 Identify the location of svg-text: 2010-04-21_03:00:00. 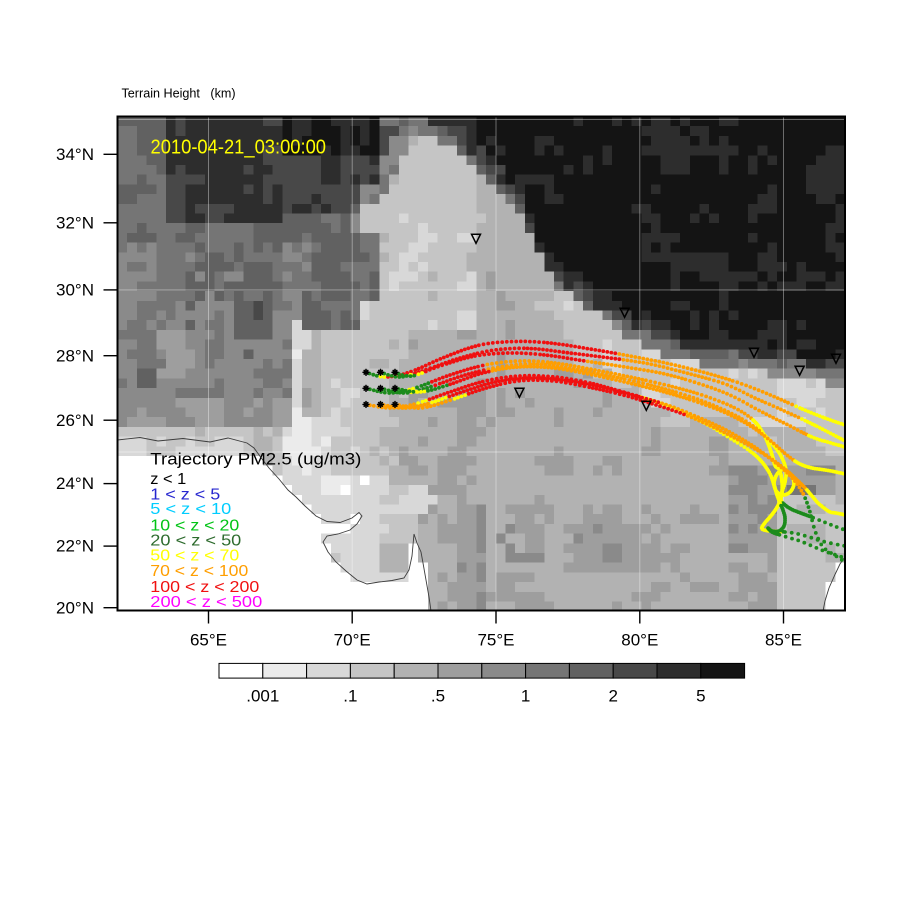
(239, 148).